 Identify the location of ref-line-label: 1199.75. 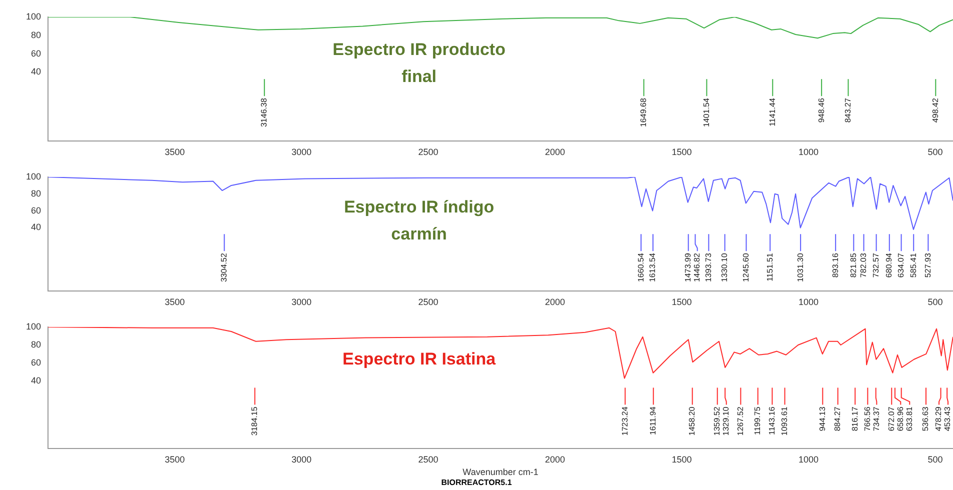
(757, 421).